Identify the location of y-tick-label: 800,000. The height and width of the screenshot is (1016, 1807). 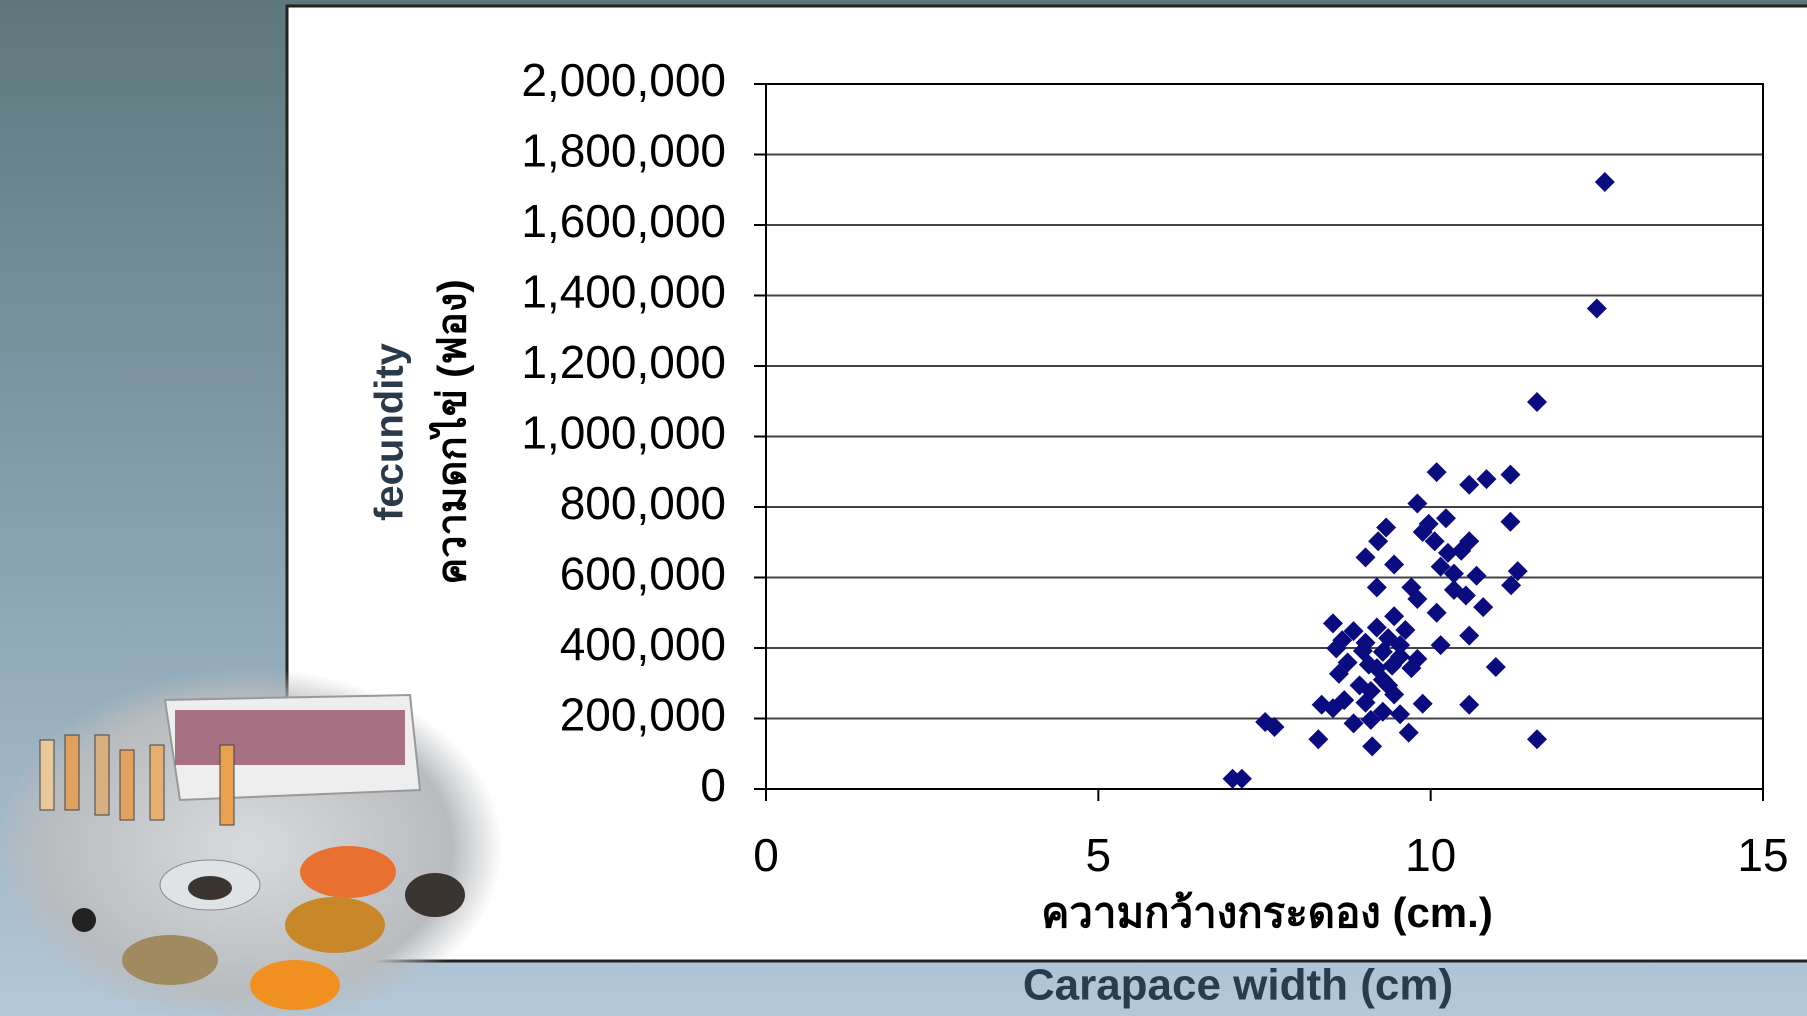
(643, 503).